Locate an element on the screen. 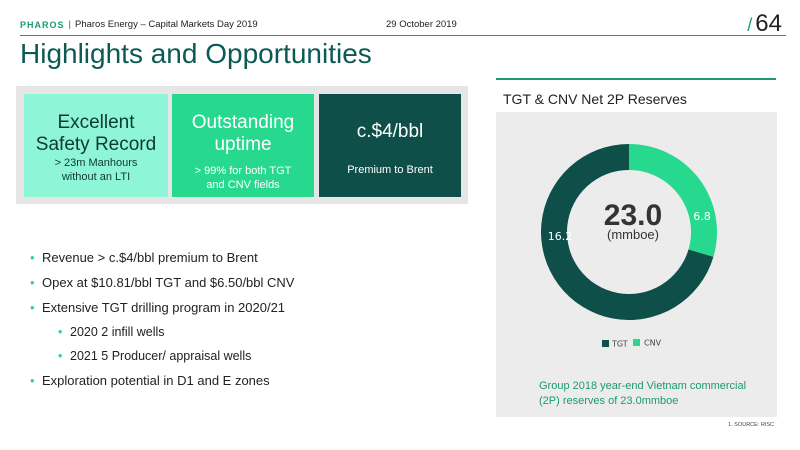 The height and width of the screenshot is (450, 800). bullet-text: 2020 2 infill wells is located at coordinates (117, 332).